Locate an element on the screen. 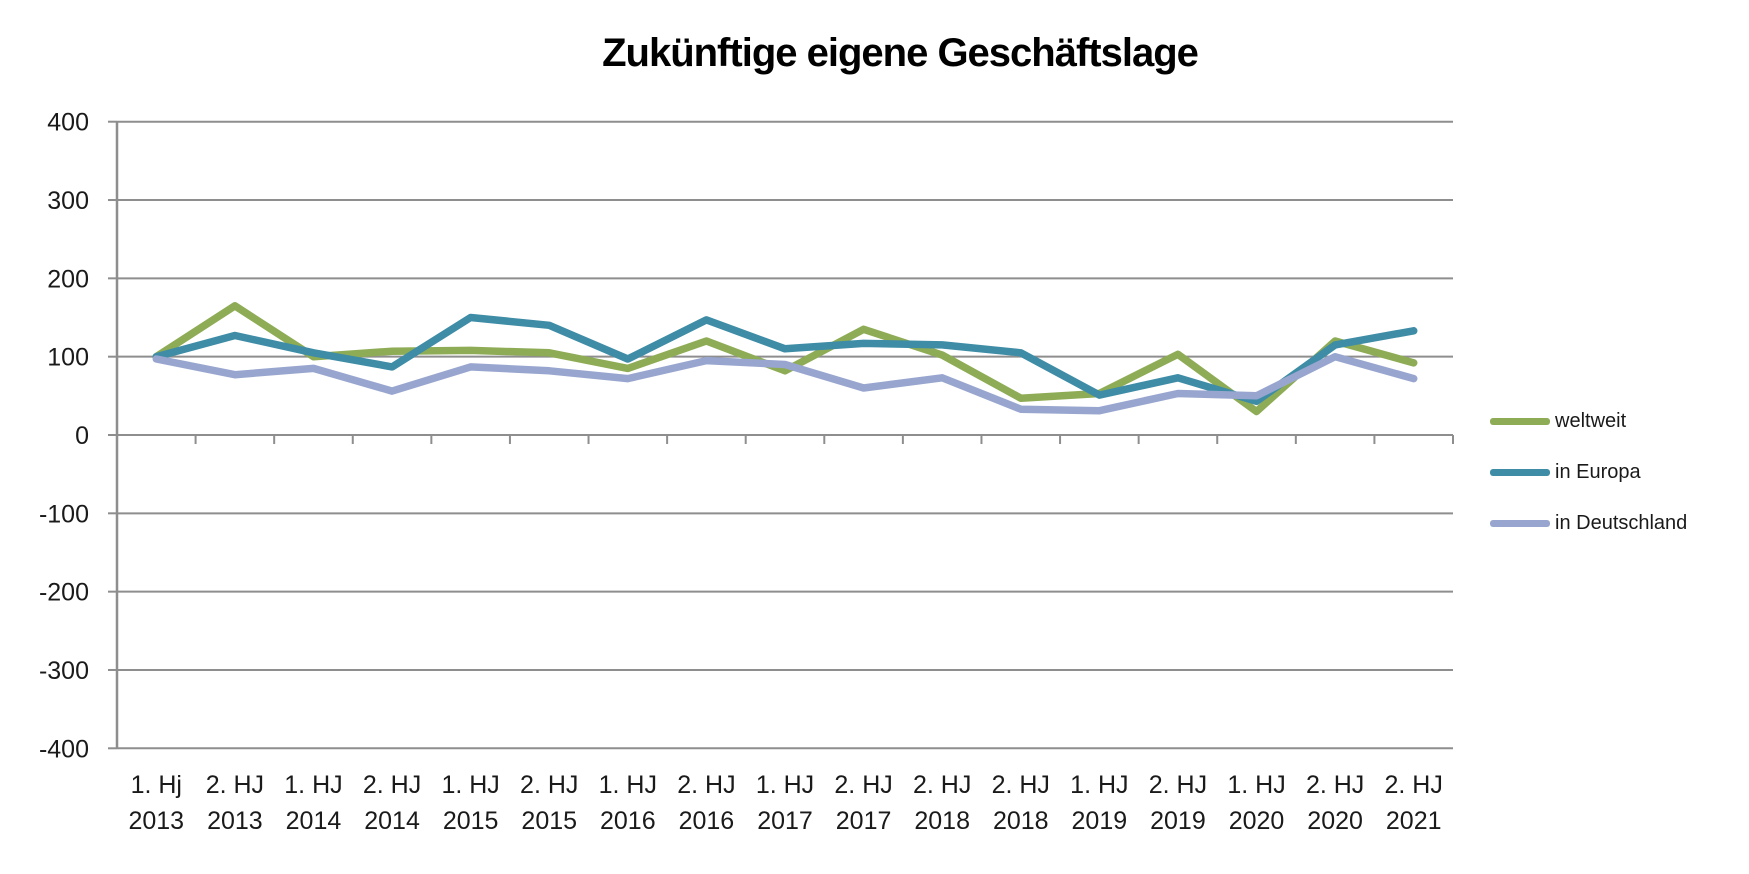  y-axis-label-100: 100 is located at coordinates (68, 358).